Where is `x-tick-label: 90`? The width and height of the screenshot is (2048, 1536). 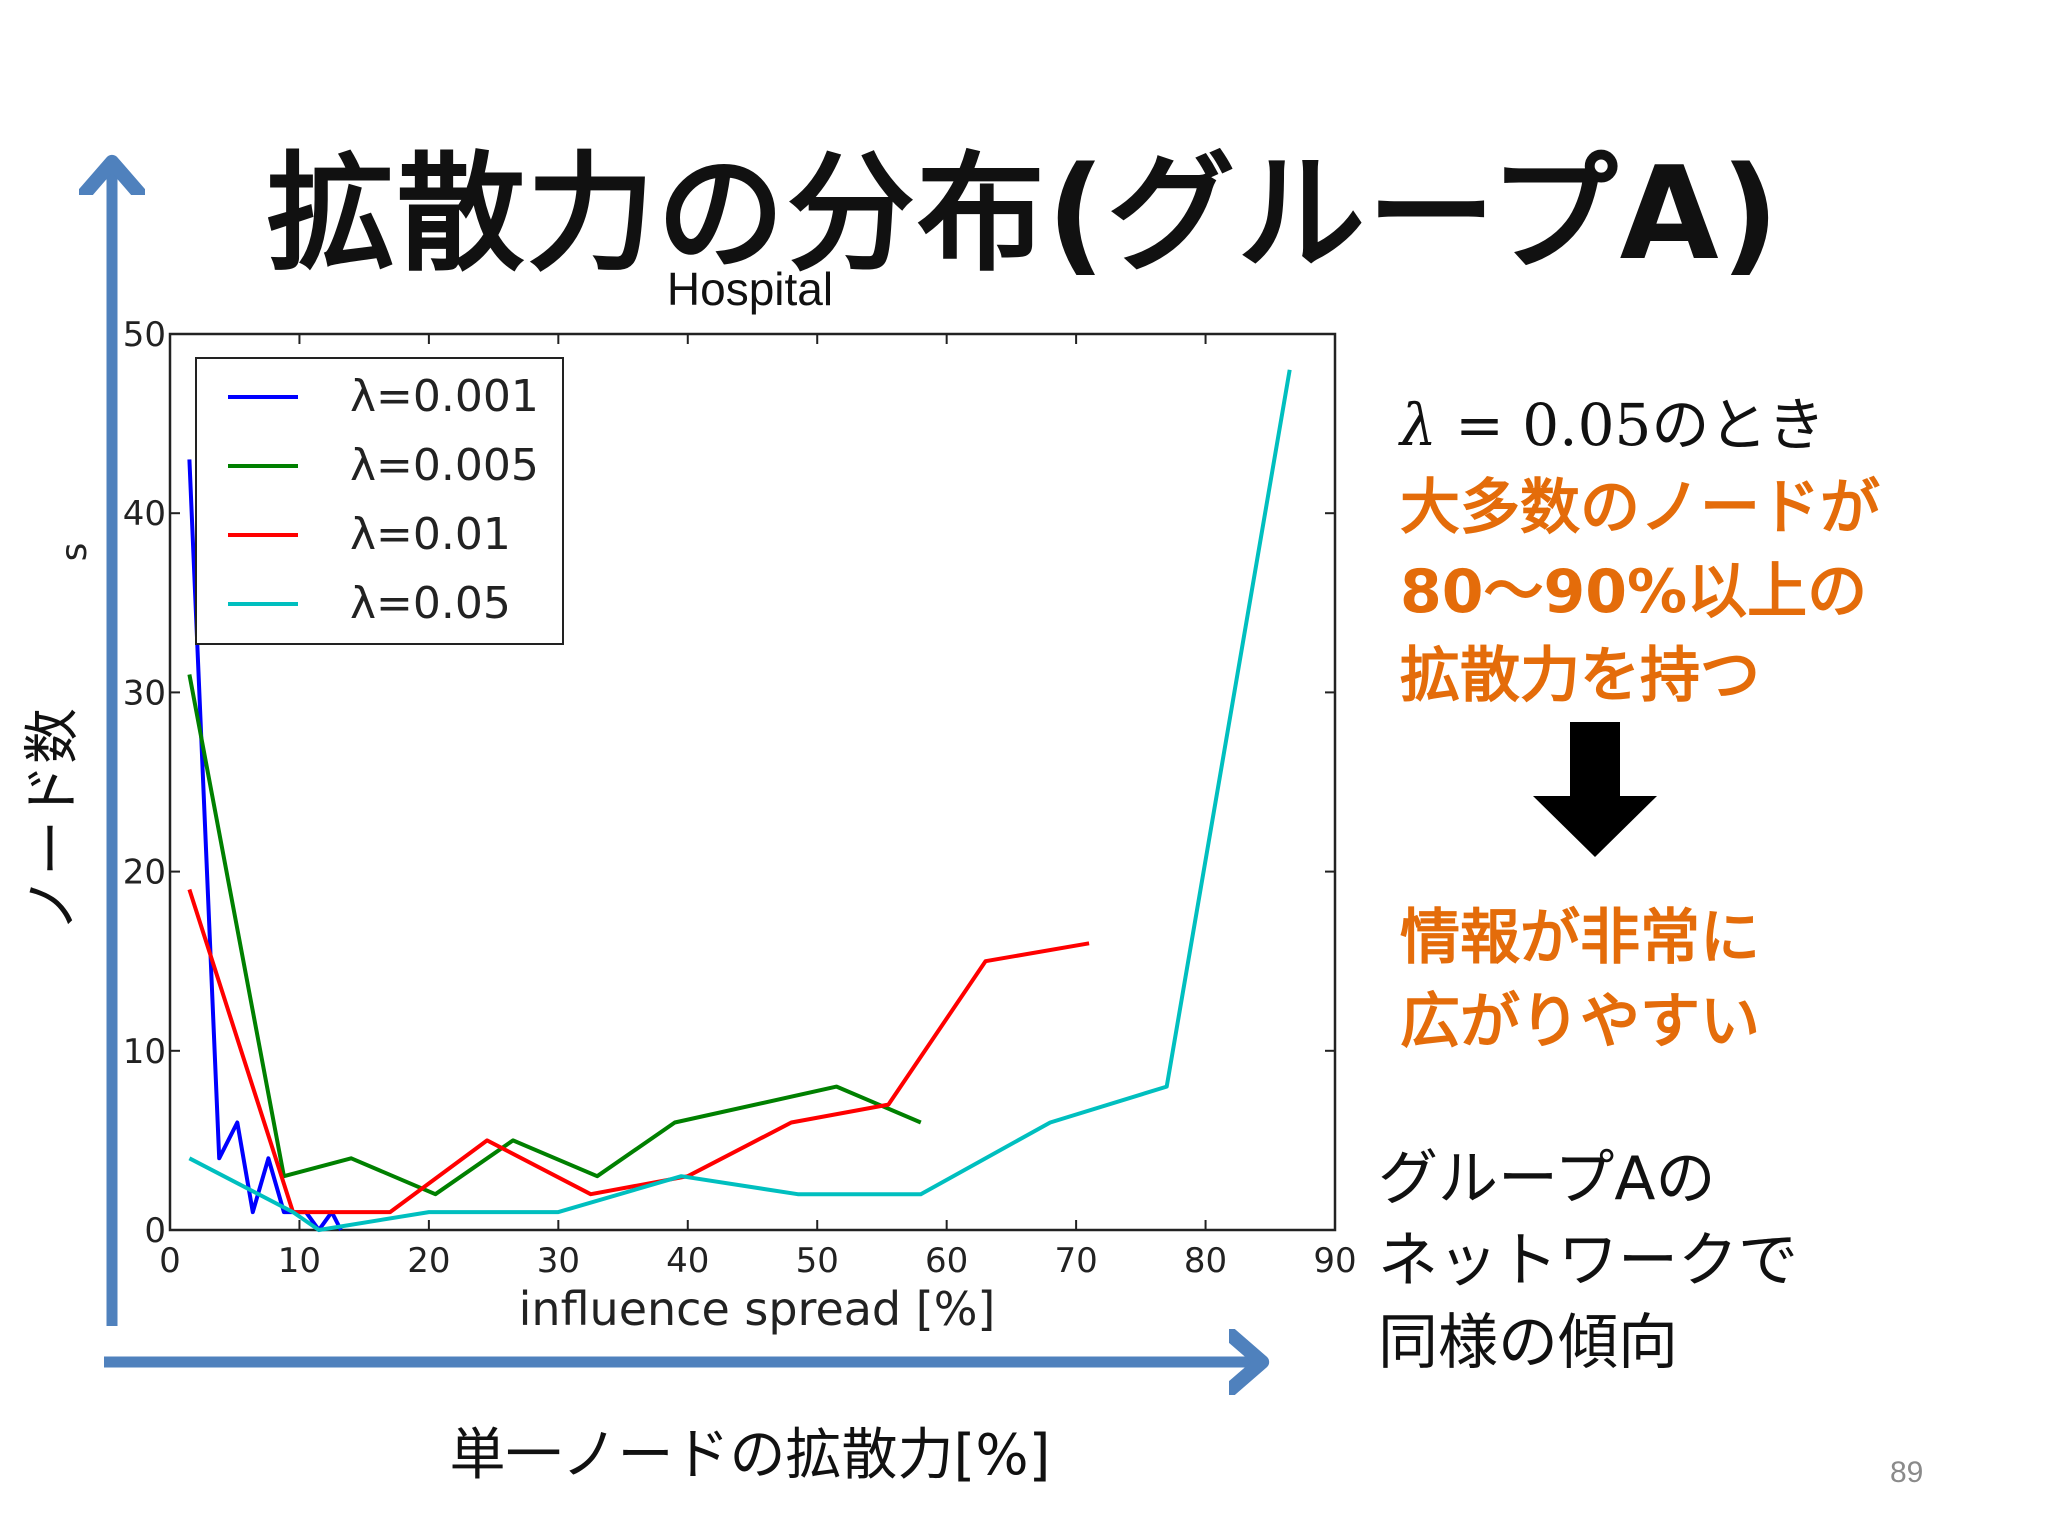 x-tick-label: 90 is located at coordinates (1334, 1261).